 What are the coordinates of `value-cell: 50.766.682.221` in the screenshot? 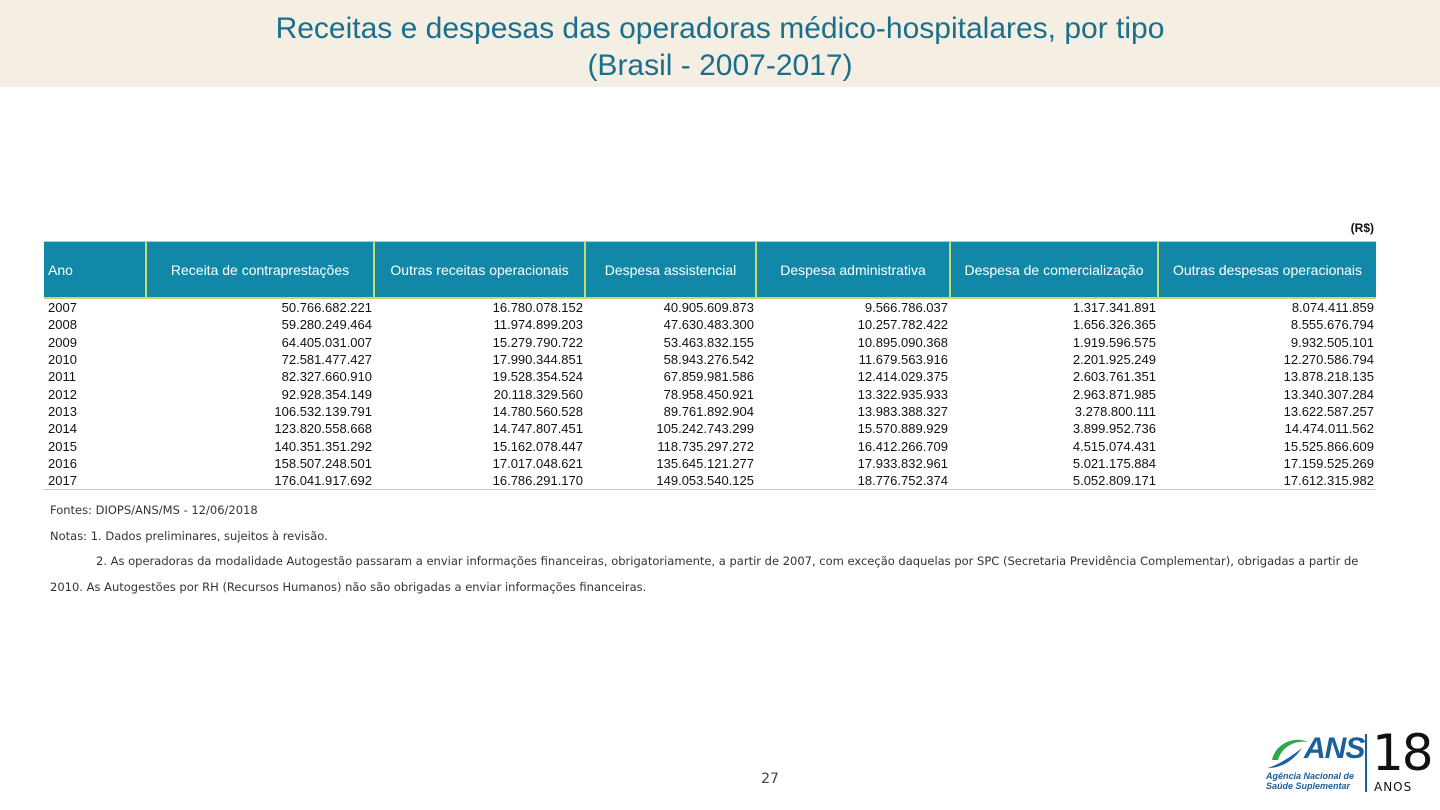 It's located at (326, 308).